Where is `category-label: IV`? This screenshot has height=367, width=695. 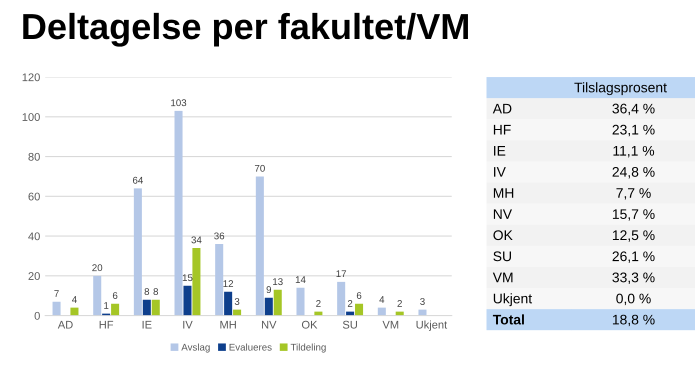 category-label: IV is located at coordinates (500, 172).